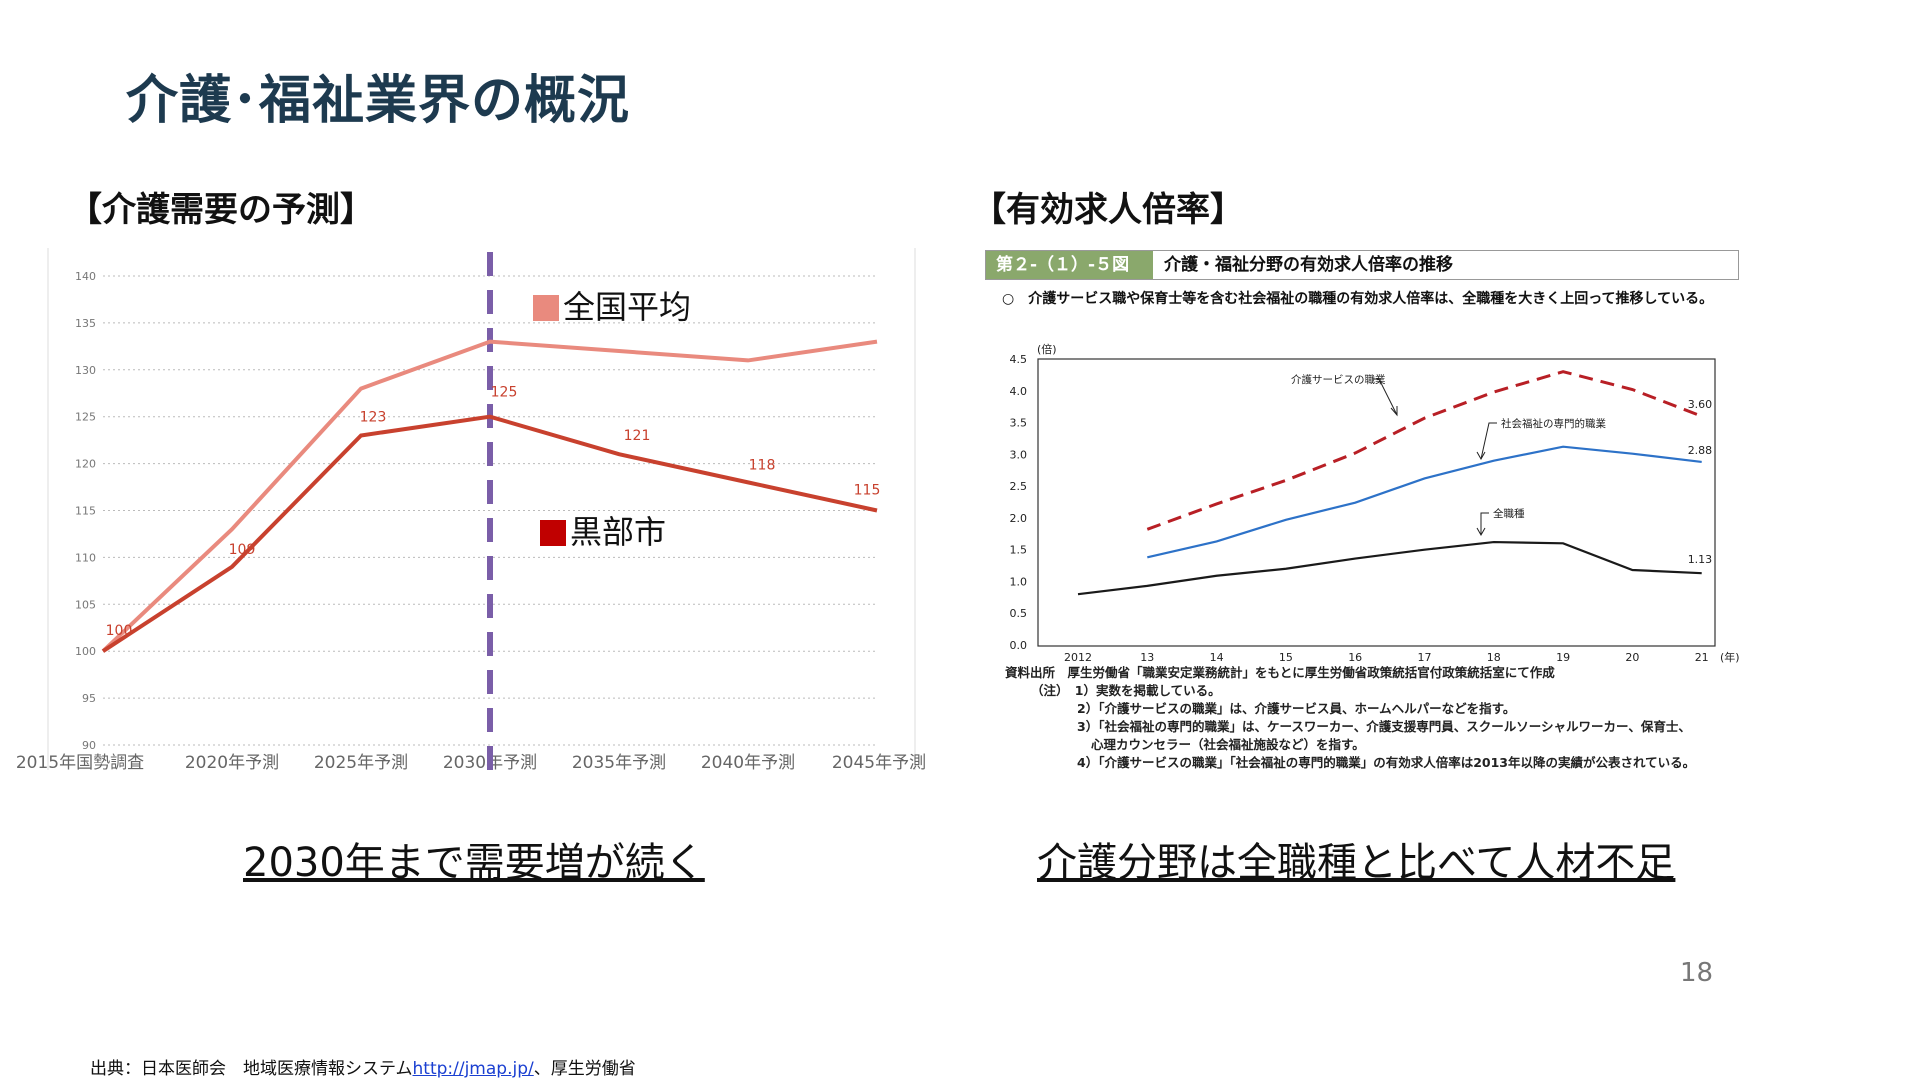 This screenshot has height=1080, width=1920. I want to click on kurobe-city-line, so click(489, 533).